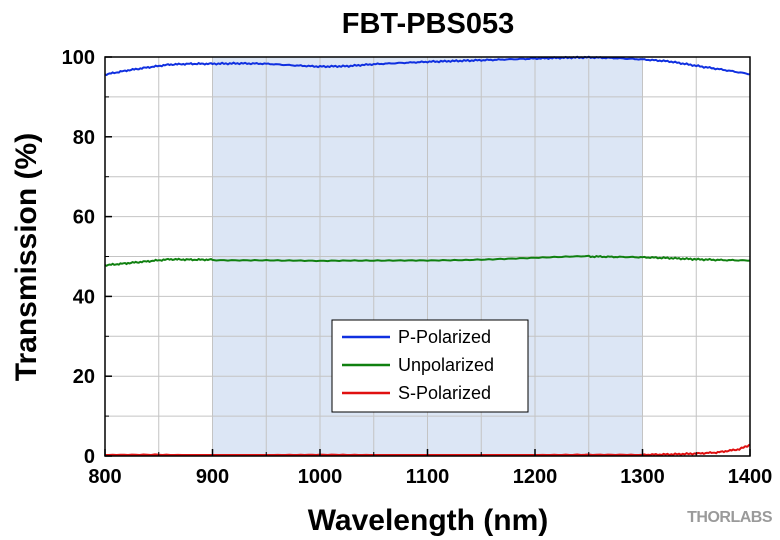  Describe the element at coordinates (427, 477) in the screenshot. I see `x-tick-label: 1100` at that location.